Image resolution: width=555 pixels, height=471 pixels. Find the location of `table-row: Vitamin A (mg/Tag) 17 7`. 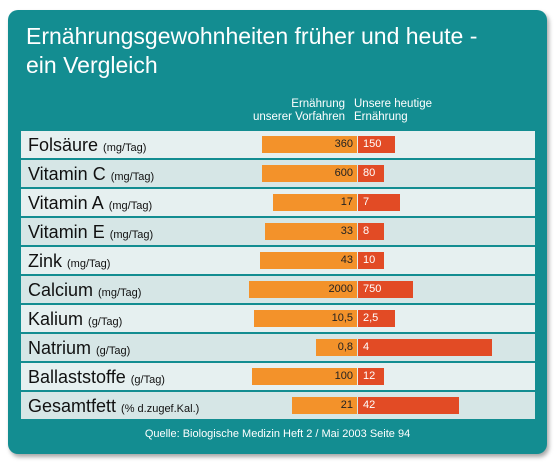

table-row: Vitamin A (mg/Tag) 17 7 is located at coordinates (278, 202).